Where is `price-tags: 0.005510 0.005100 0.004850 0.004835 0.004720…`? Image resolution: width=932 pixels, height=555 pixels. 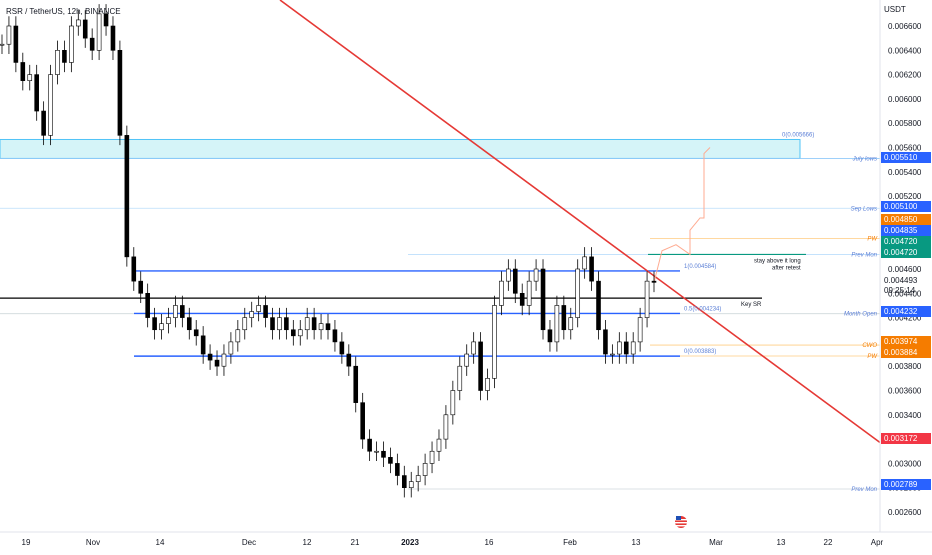
price-tags: 0.005510 0.005100 0.004850 0.004835 0.004720… is located at coordinates (906, 321).